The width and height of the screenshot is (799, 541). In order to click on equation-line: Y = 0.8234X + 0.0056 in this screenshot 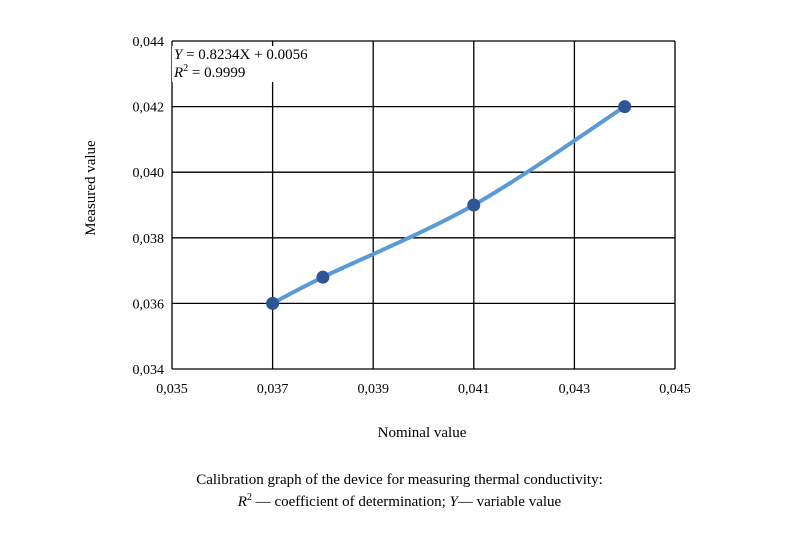, I will do `click(241, 55)`.